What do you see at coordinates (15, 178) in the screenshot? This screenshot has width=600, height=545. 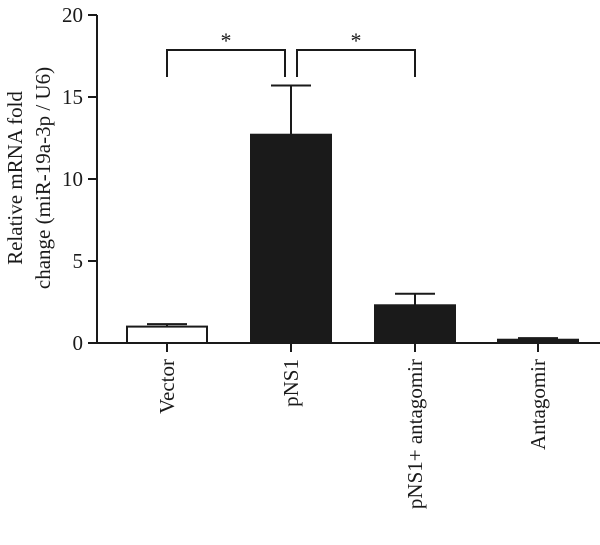 I see `y-axis-label-line-1: Relative mRNA fold` at bounding box center [15, 178].